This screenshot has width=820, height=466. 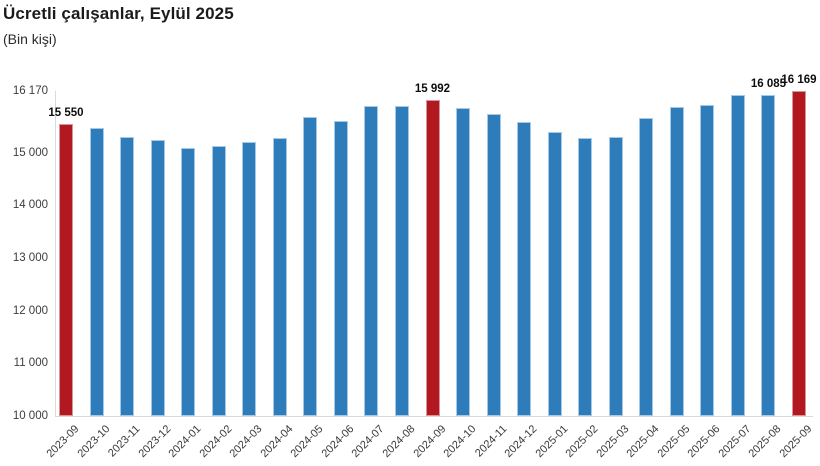 What do you see at coordinates (432, 89) in the screenshot?
I see `bar-value-label: 15 992` at bounding box center [432, 89].